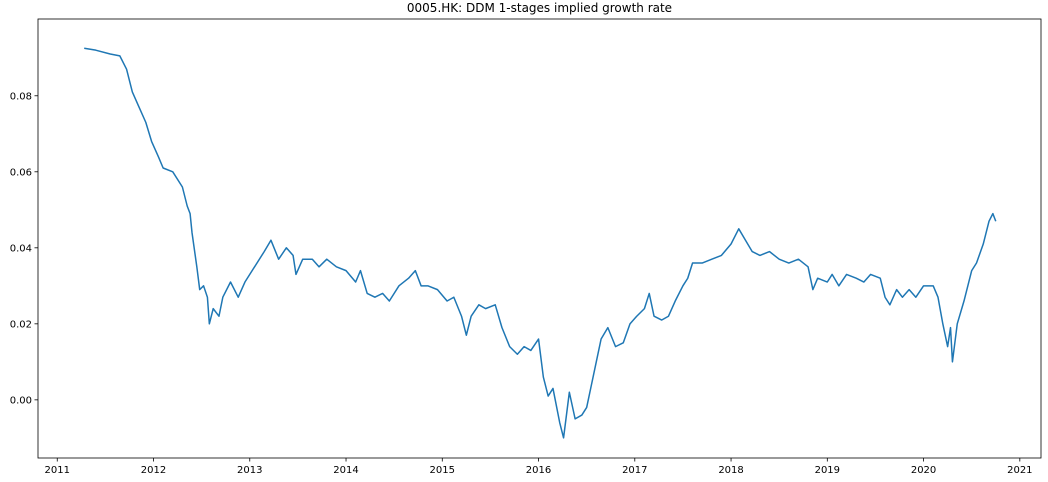 Image resolution: width=1048 pixels, height=482 pixels. Describe the element at coordinates (538, 470) in the screenshot. I see `x-tick-label: 2016` at that location.